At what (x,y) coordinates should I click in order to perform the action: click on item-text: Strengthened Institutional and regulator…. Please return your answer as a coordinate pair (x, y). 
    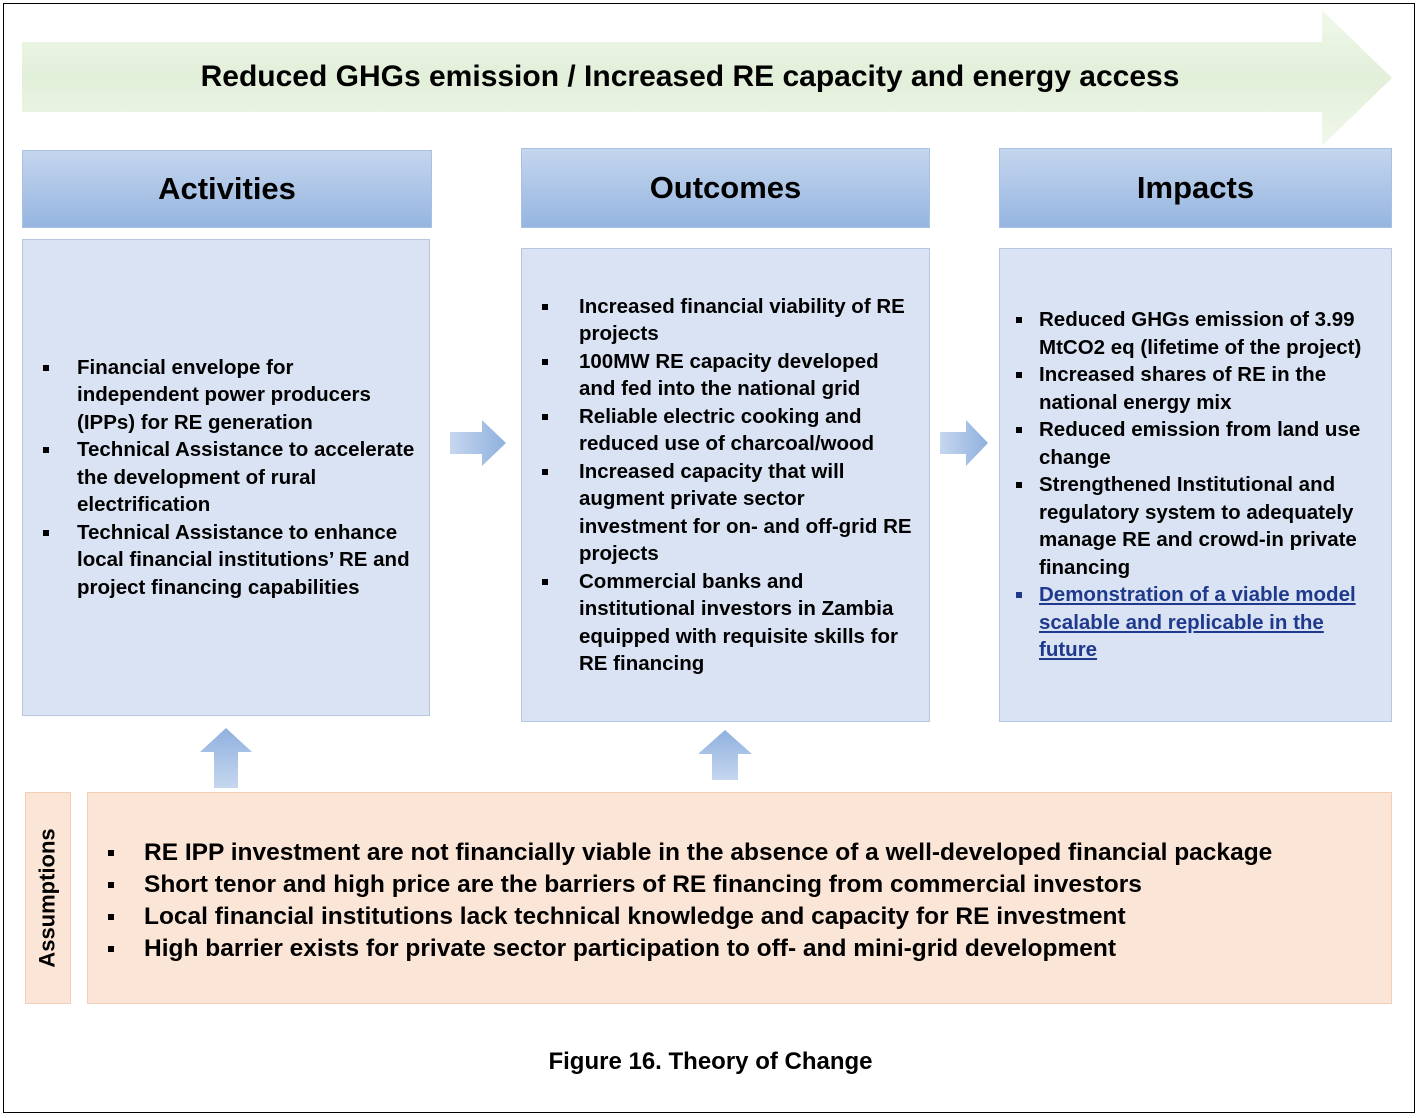
    Looking at the image, I should click on (1198, 526).